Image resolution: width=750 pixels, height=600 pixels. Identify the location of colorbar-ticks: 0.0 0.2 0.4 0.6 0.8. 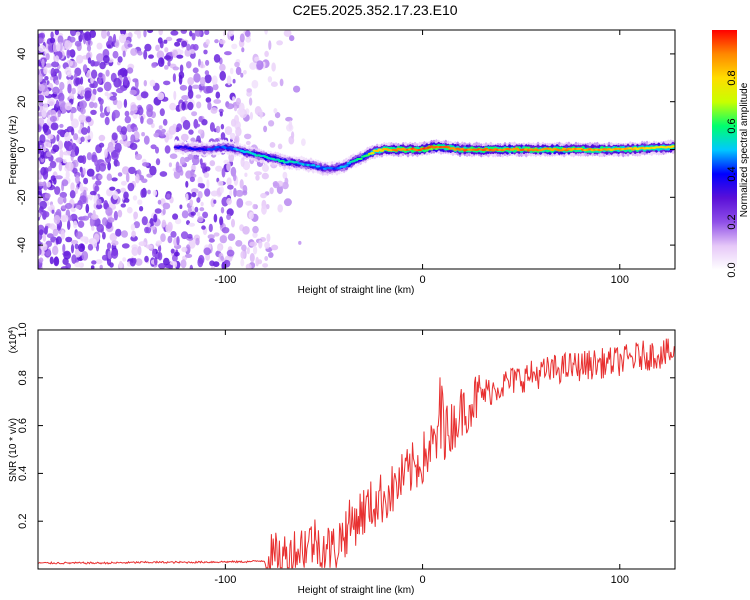
(732, 173).